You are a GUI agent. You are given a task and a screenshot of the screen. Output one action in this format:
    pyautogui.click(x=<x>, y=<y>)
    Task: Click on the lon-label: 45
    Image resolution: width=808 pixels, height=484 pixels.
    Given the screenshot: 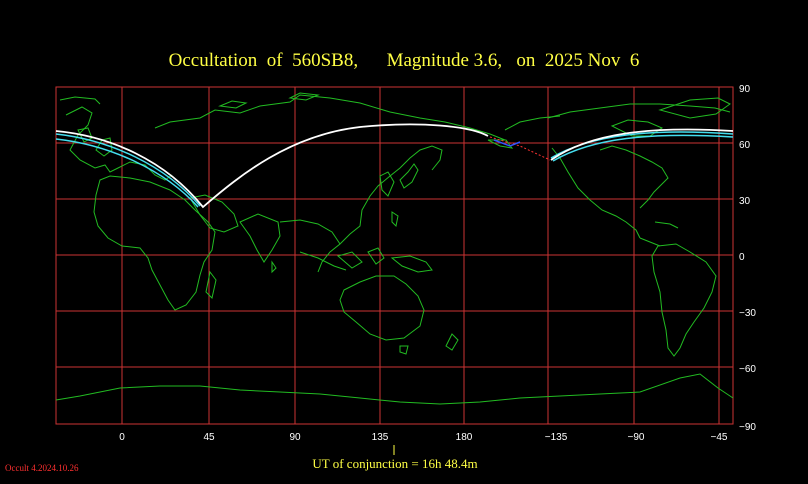 What is the action you would take?
    pyautogui.click(x=209, y=437)
    